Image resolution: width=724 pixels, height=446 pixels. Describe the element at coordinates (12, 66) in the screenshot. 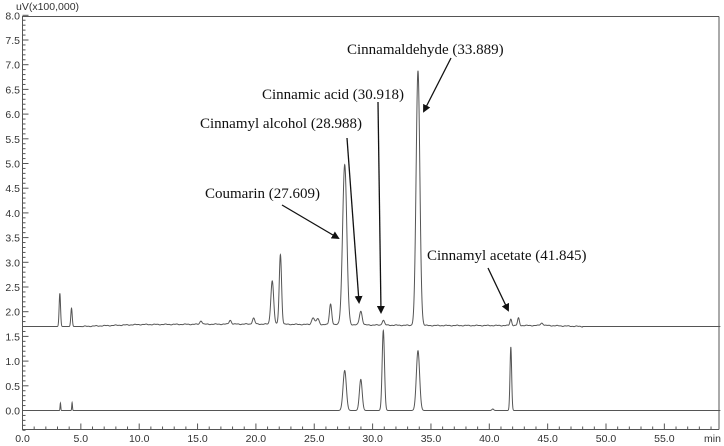

I see `y-tick-label: 7.0` at that location.